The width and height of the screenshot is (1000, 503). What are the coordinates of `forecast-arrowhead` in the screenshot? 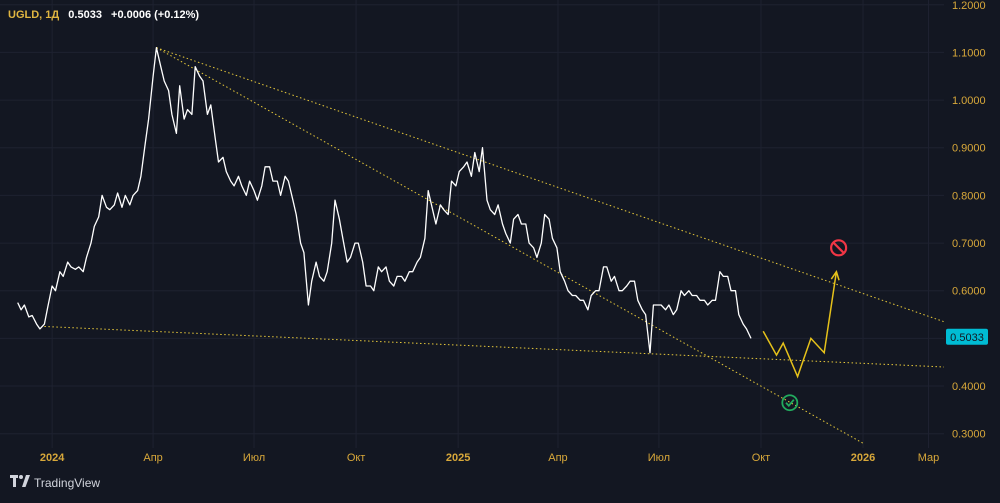 It's located at (835, 275).